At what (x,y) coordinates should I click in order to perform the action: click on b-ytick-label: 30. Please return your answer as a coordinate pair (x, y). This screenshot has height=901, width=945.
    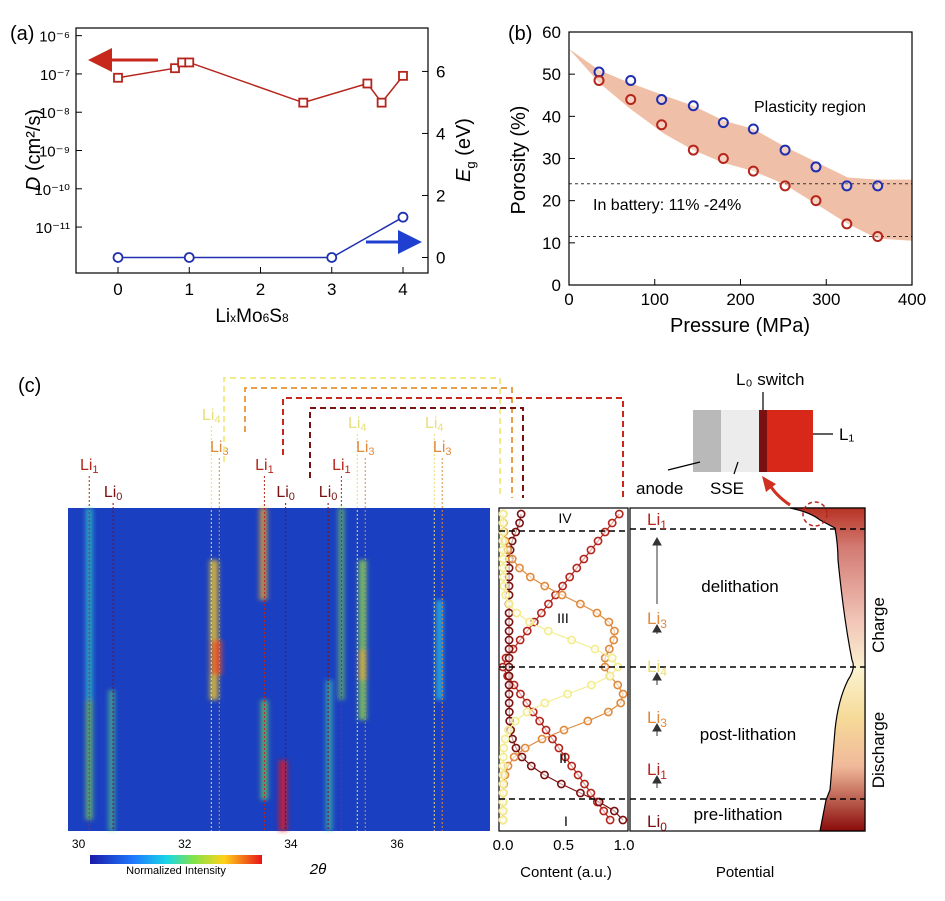
    Looking at the image, I should click on (551, 159).